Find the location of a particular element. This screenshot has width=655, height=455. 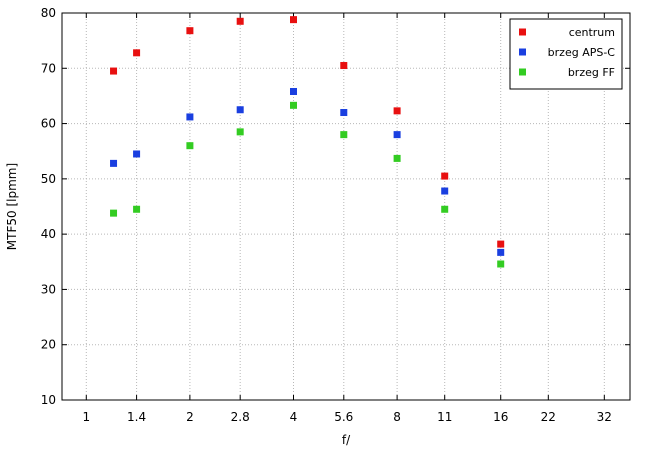

y-tick-label: 60 is located at coordinates (48, 124).